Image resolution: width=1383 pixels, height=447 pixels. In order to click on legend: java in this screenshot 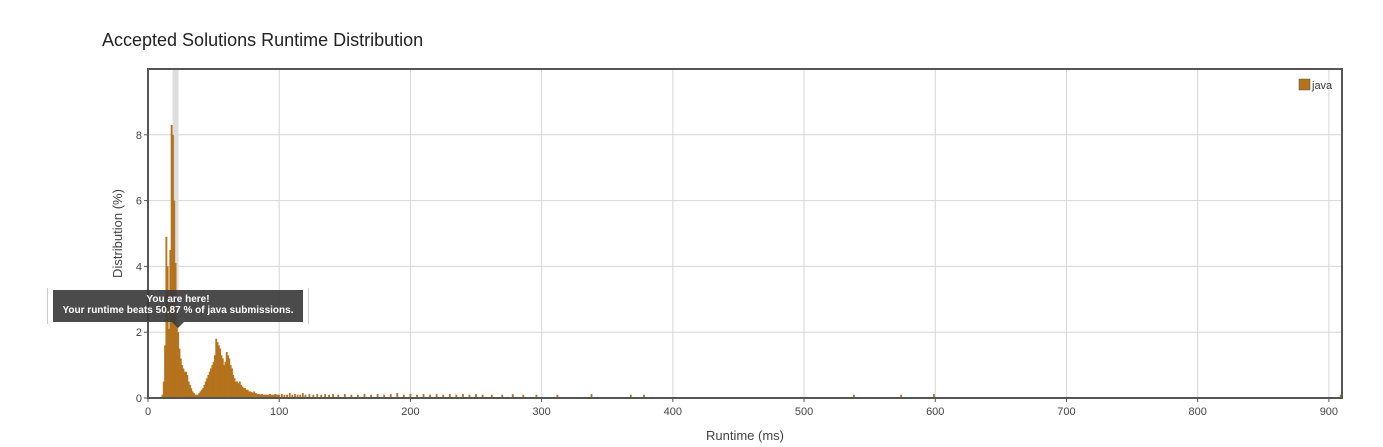, I will do `click(1315, 85)`.